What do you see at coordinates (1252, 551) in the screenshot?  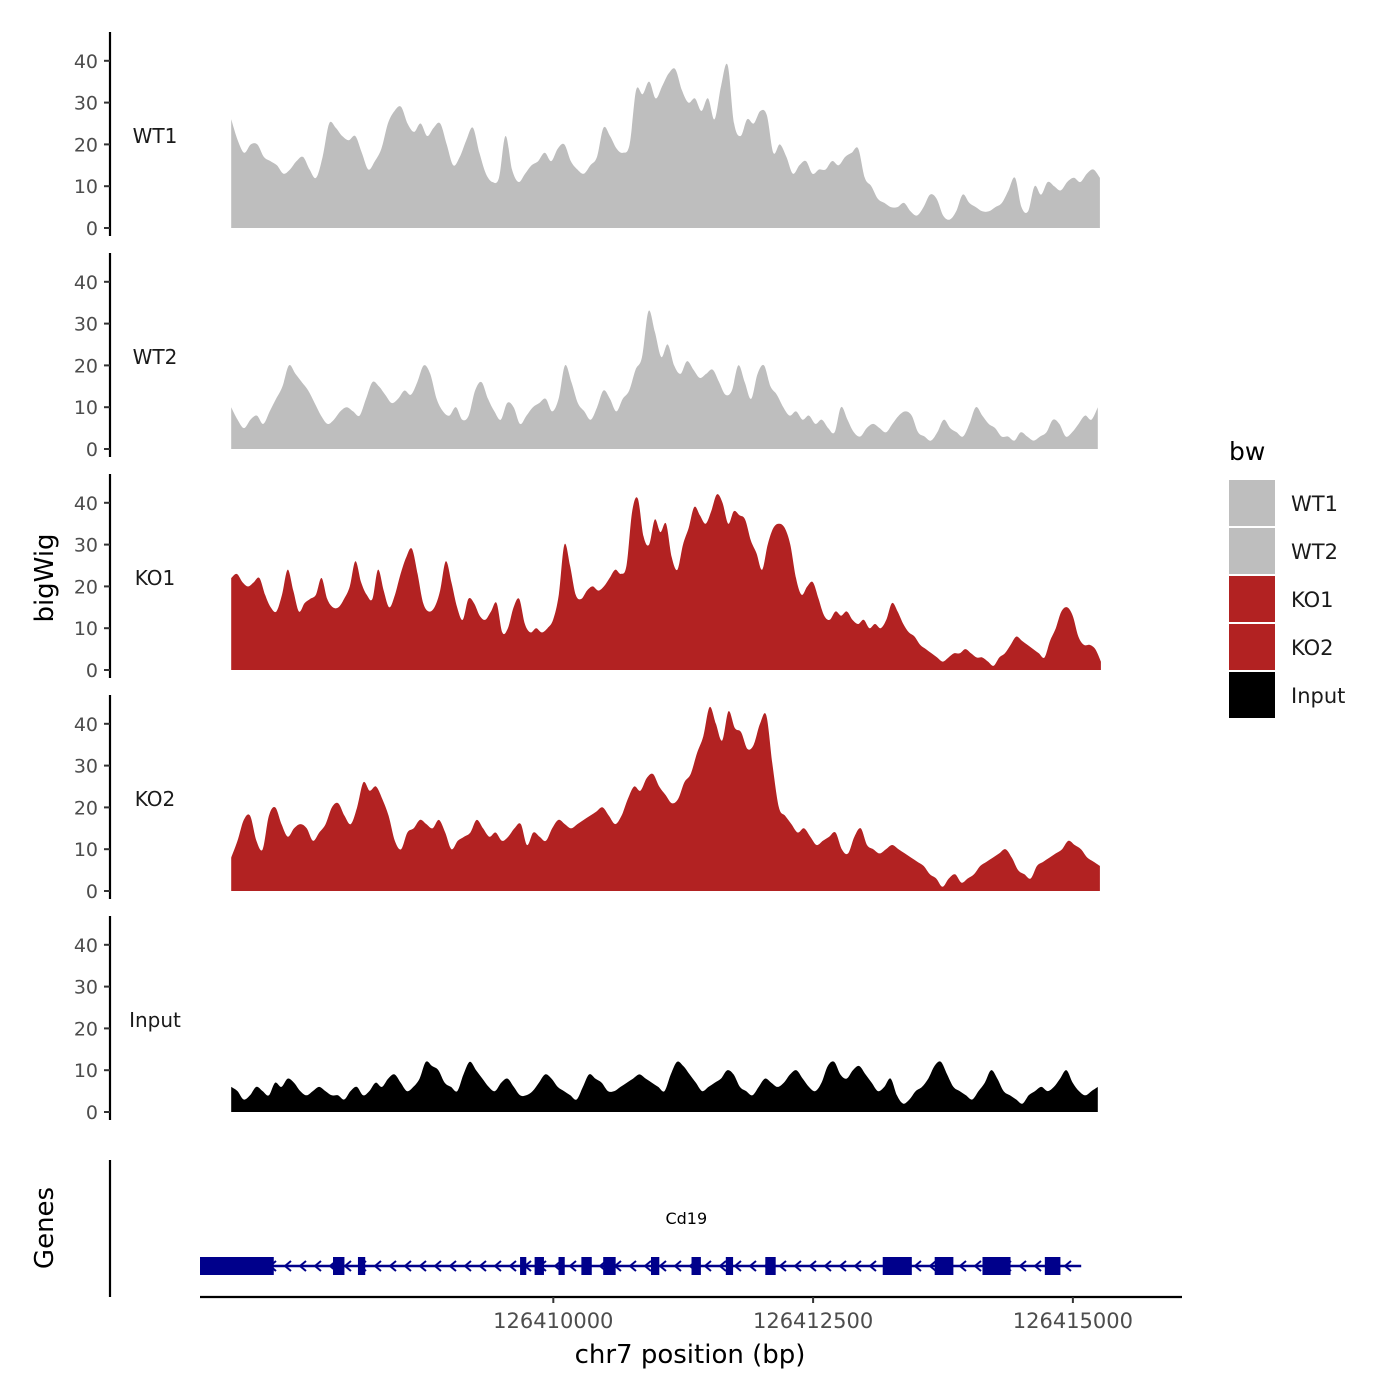 I see `legend-swatch-wt2` at bounding box center [1252, 551].